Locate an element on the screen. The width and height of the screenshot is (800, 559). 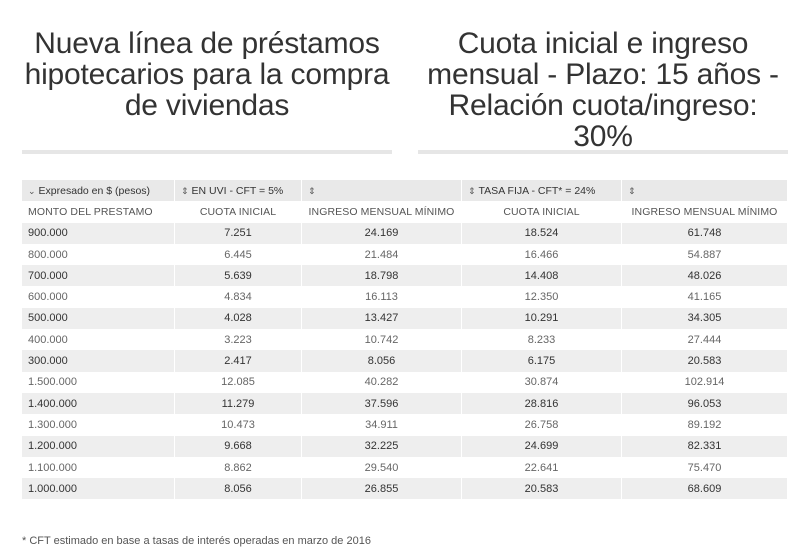
table-row: 1.200.000 9.668 32.225 24.699 82.331 is located at coordinates (405, 446).